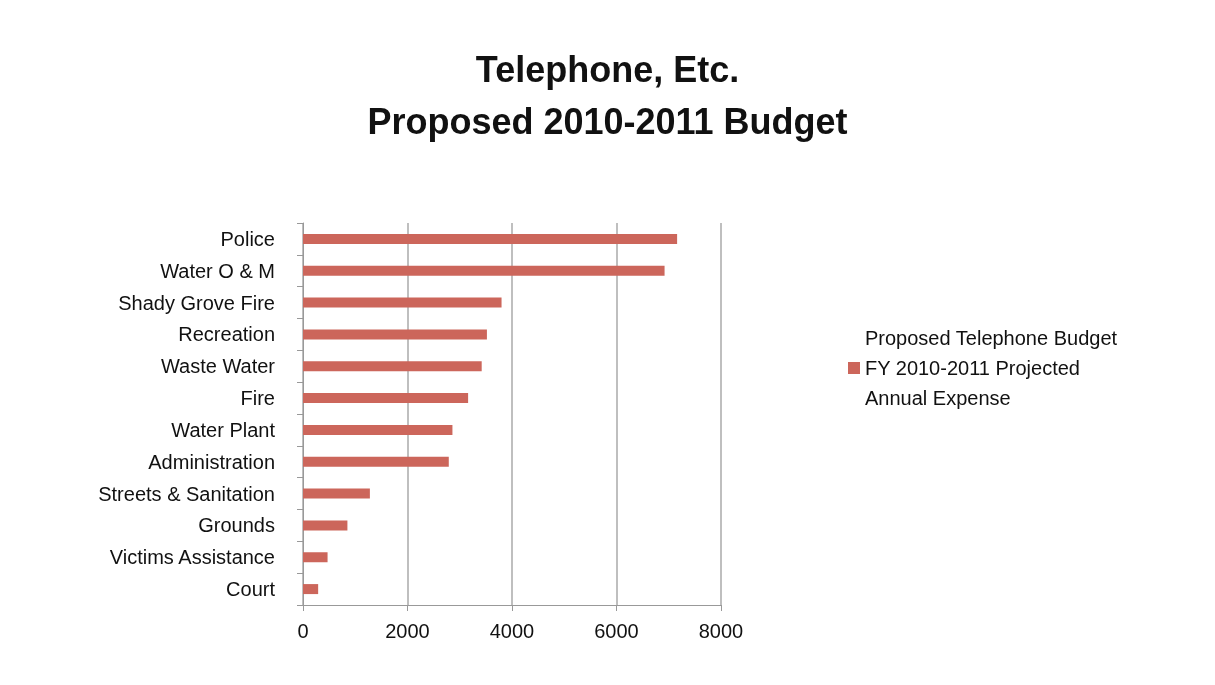 The image size is (1215, 685). Describe the element at coordinates (251, 589) in the screenshot. I see `y-tick-label: Court` at that location.